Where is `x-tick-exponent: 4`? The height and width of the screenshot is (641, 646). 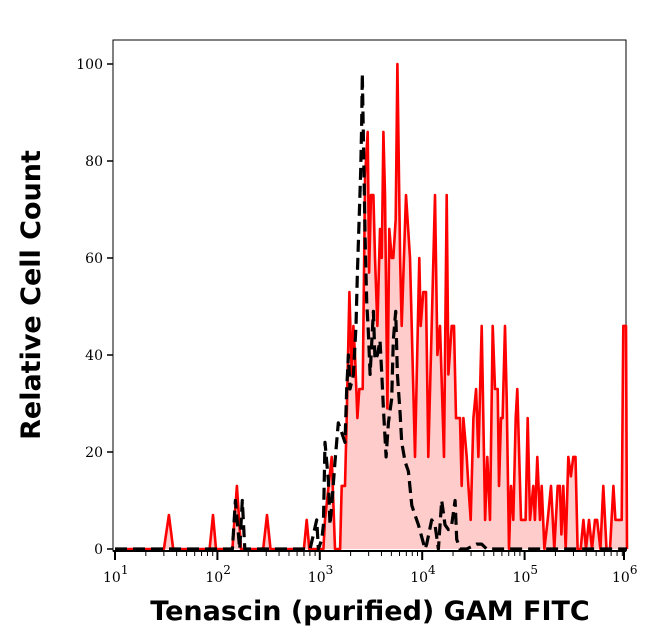 x-tick-exponent: 4 is located at coordinates (432, 570).